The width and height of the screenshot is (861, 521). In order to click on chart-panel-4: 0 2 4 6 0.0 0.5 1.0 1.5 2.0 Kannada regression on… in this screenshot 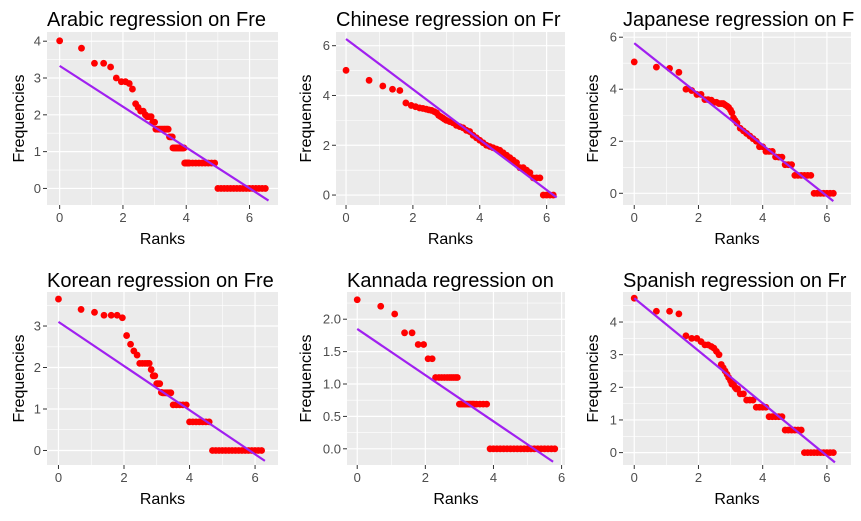, I will do `click(431, 389)`.